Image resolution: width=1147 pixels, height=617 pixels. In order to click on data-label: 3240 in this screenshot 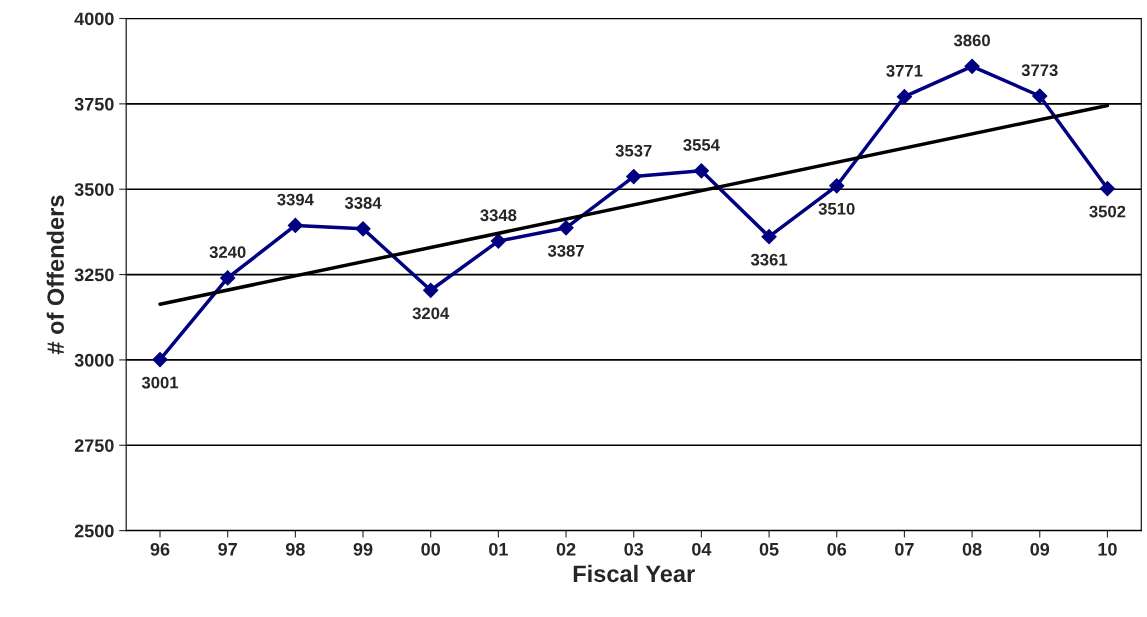, I will do `click(227, 252)`.